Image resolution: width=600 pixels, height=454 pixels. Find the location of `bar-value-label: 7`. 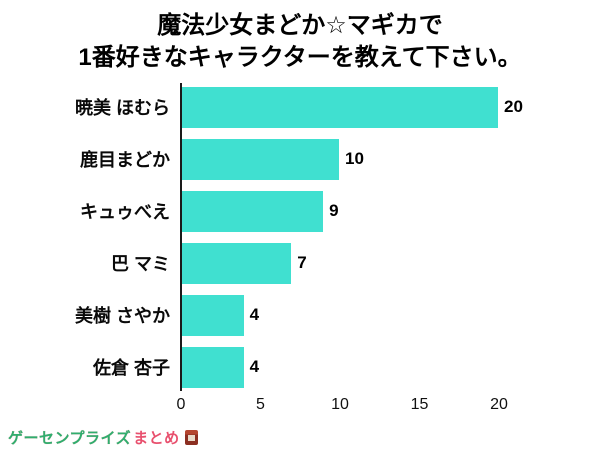

bar-value-label: 7 is located at coordinates (302, 263).